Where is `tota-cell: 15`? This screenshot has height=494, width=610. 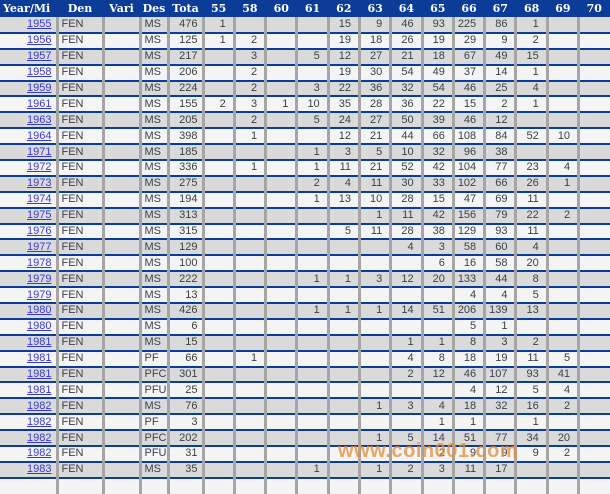
tota-cell: 15 is located at coordinates (184, 343).